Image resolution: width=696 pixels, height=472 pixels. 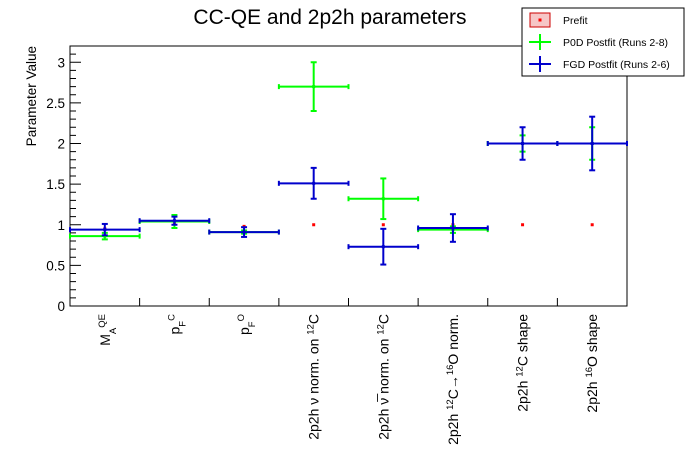 What do you see at coordinates (55, 265) in the screenshot?
I see `y-tick-label: 0.5` at bounding box center [55, 265].